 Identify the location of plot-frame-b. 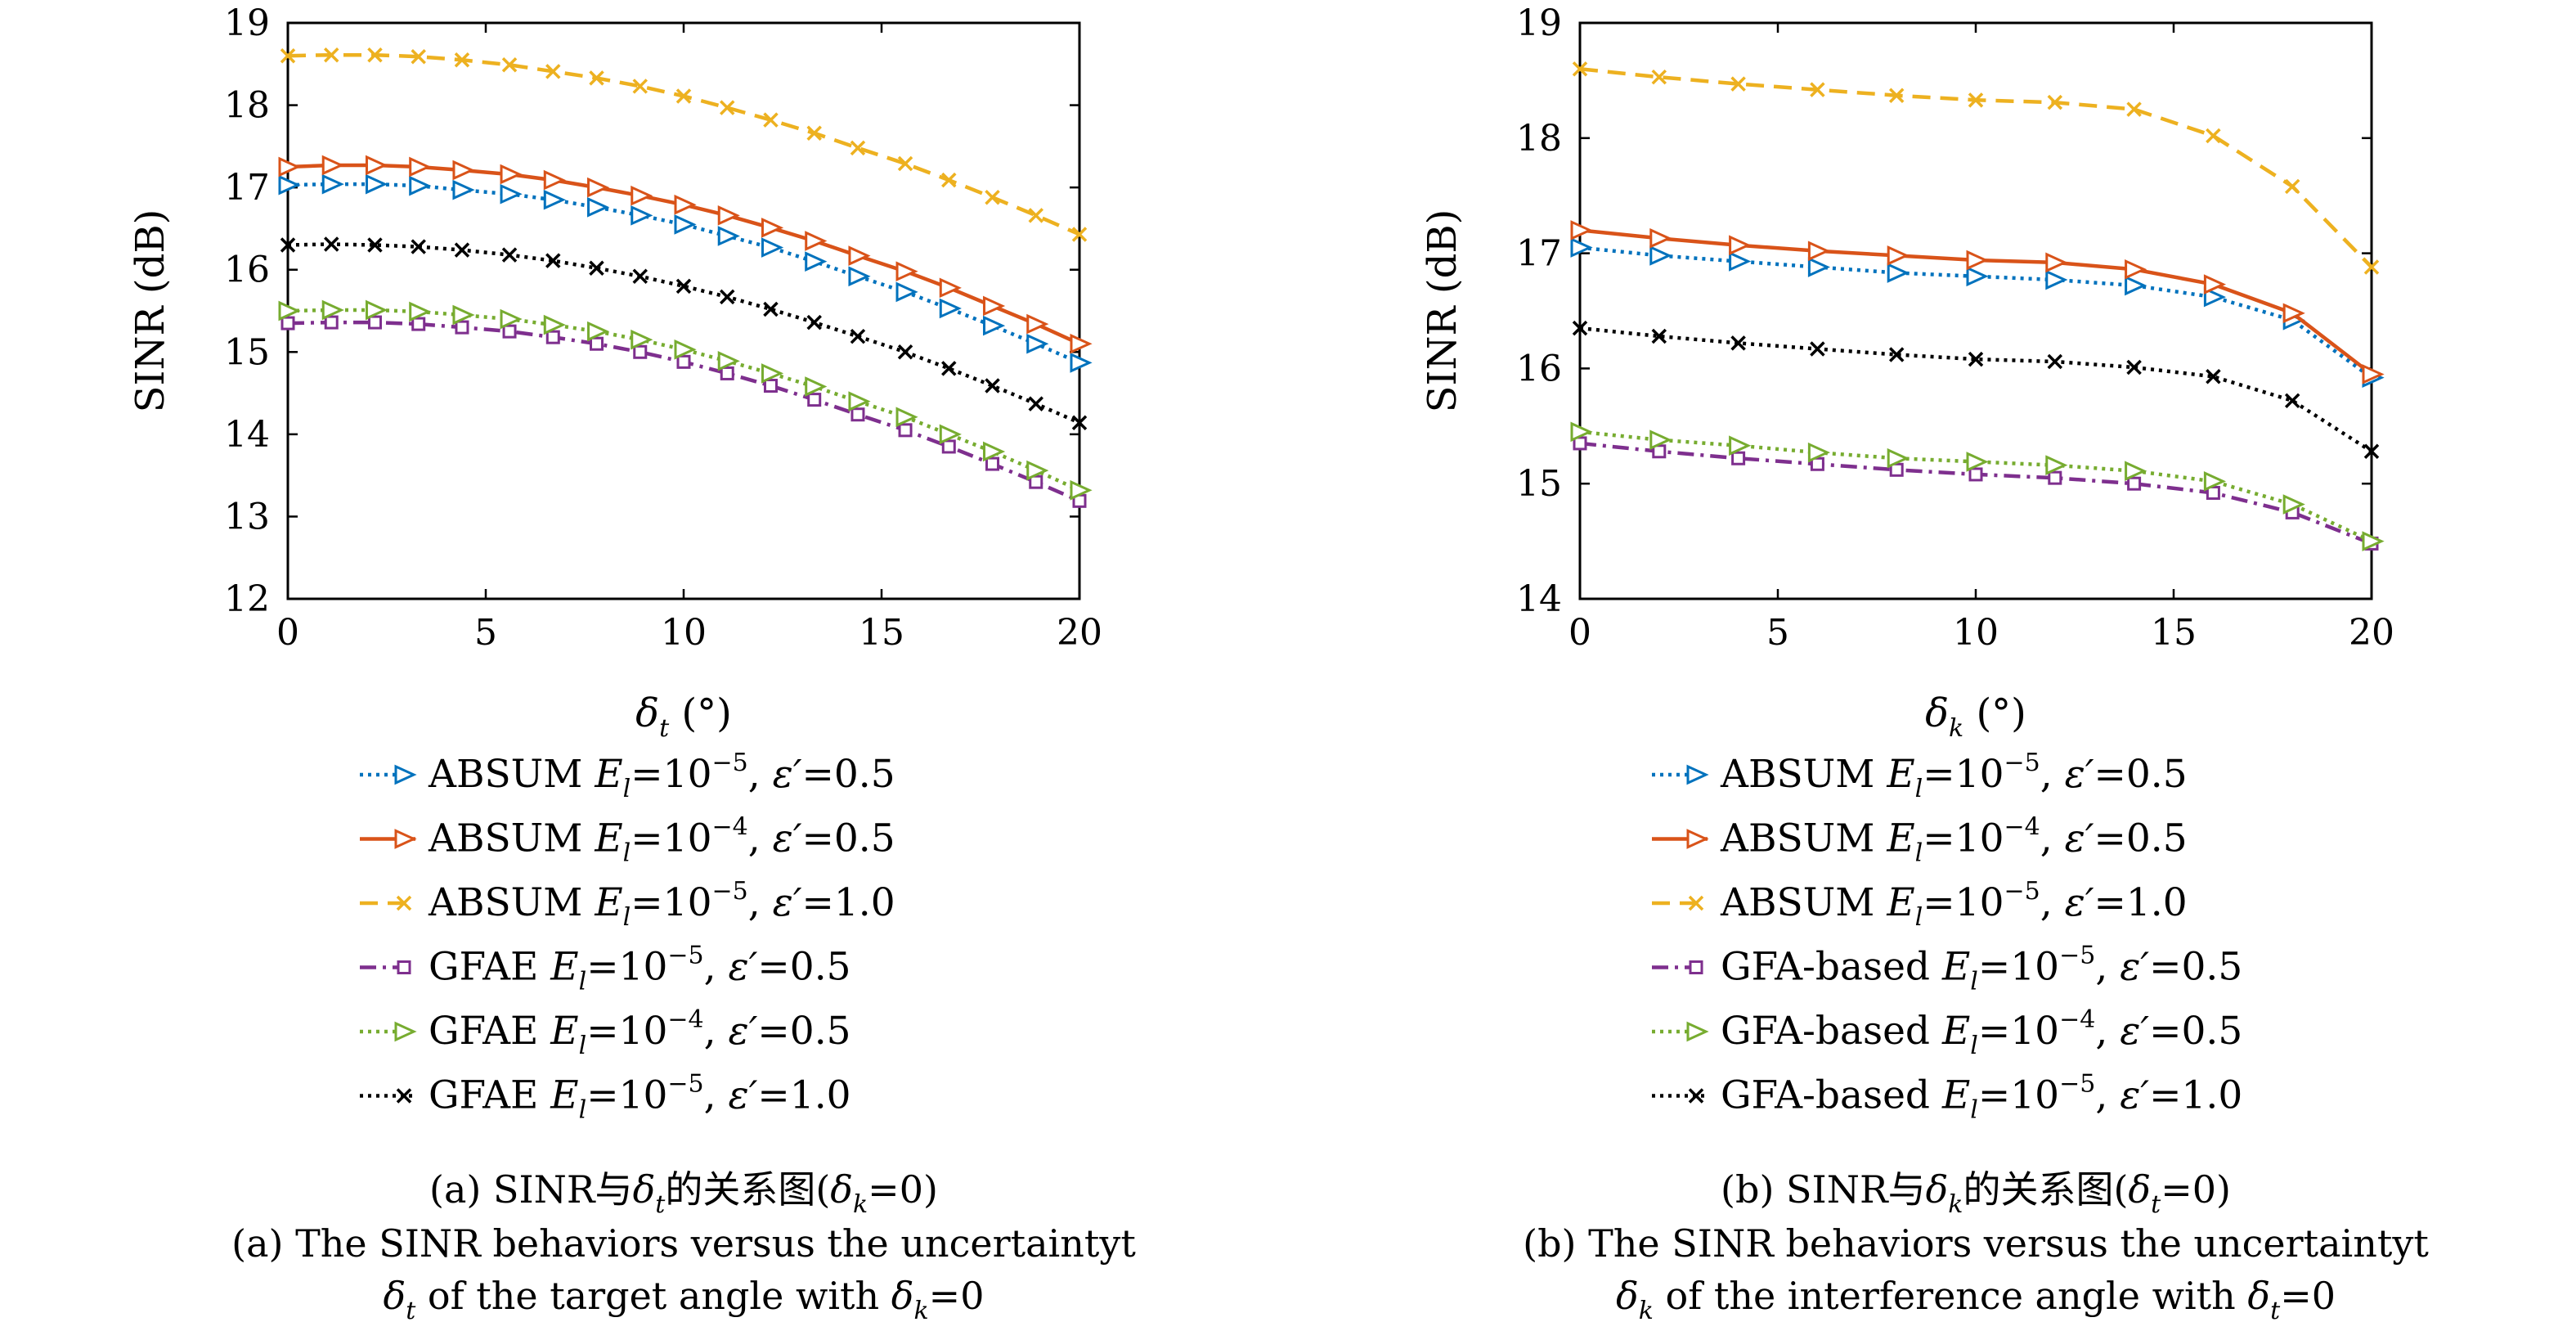
(1975, 310).